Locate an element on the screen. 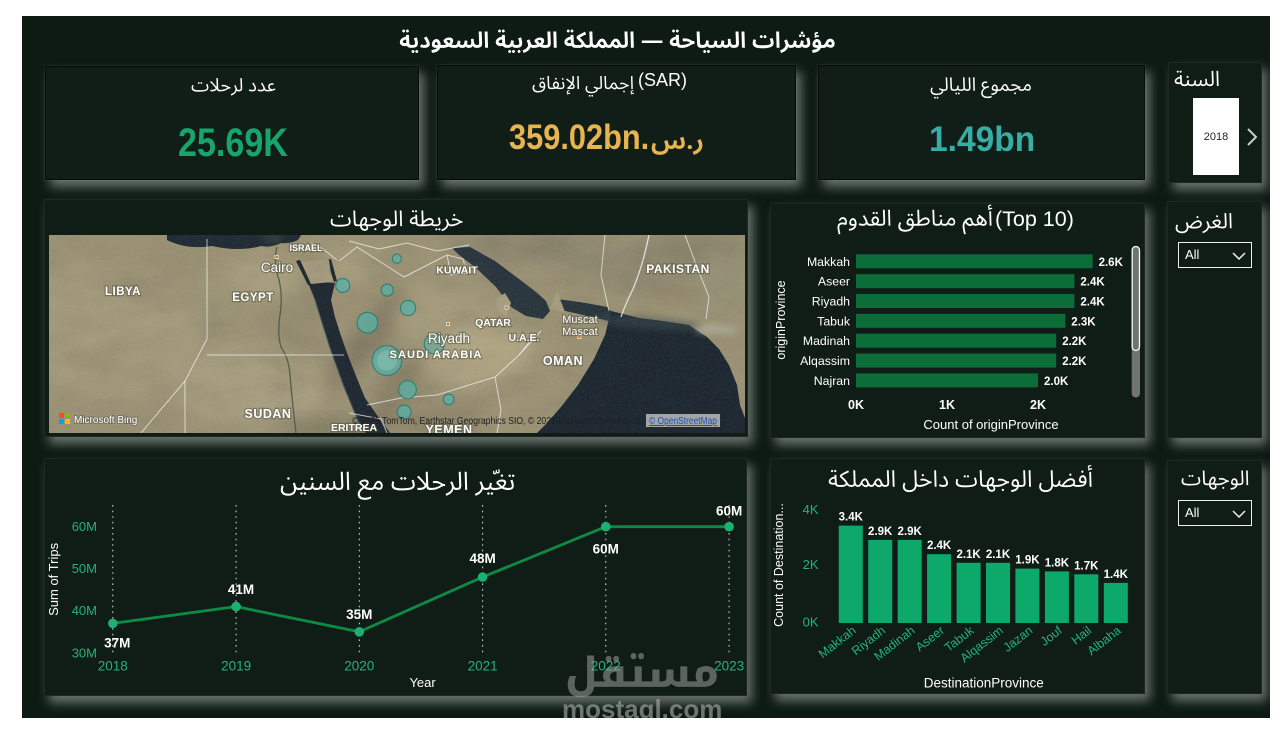 This screenshot has height=738, width=1285. svg-text: Jazan is located at coordinates (1018, 638).